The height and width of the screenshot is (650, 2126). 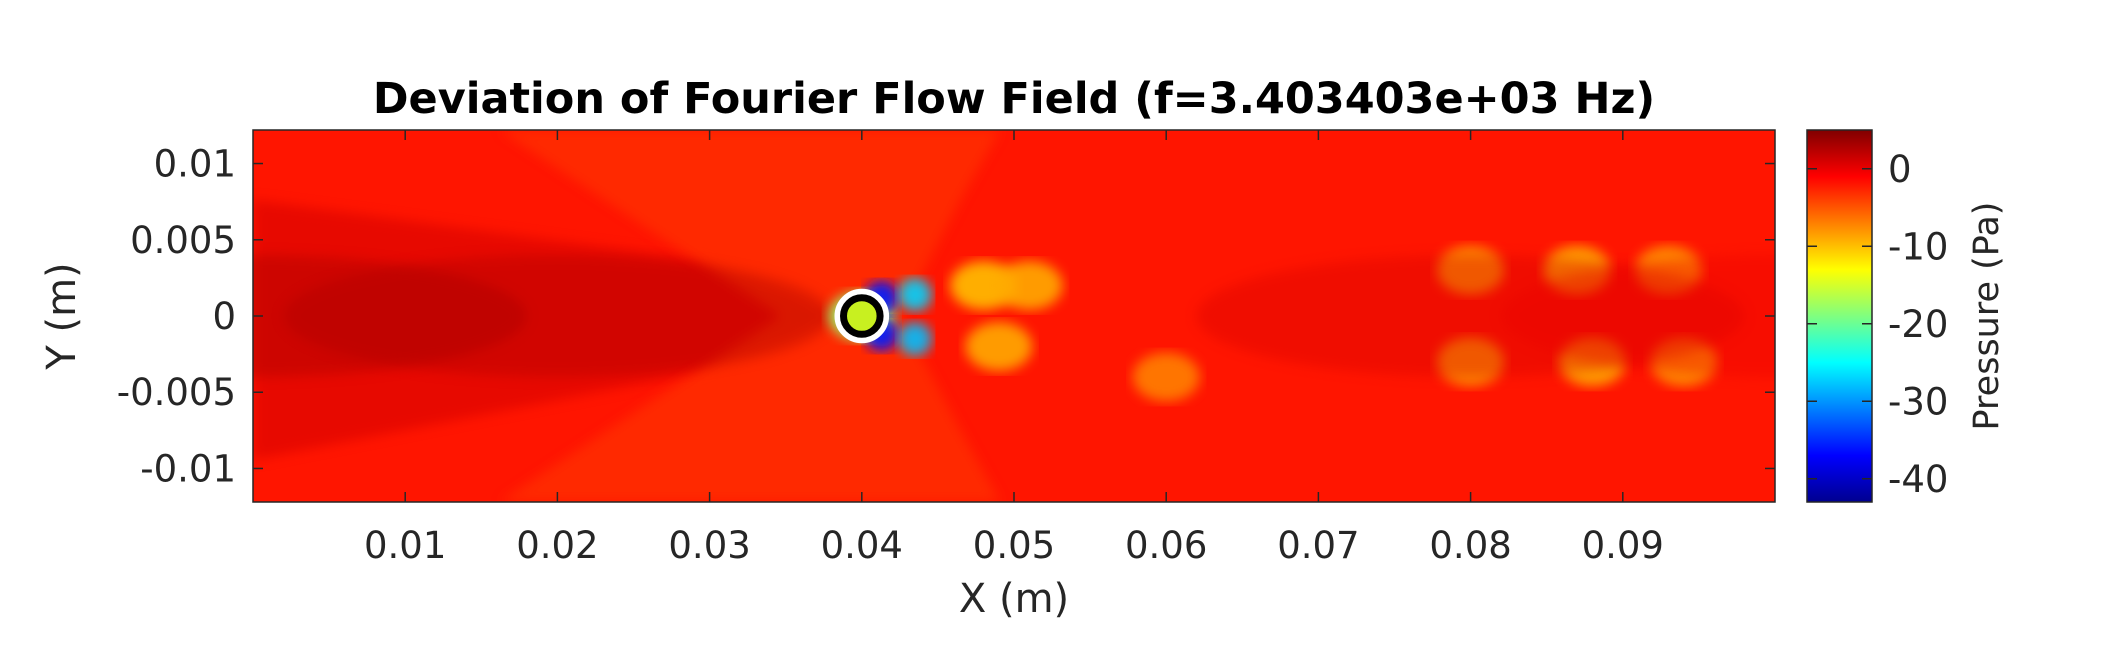 What do you see at coordinates (1014, 599) in the screenshot?
I see `x-axis-title: X (m)` at bounding box center [1014, 599].